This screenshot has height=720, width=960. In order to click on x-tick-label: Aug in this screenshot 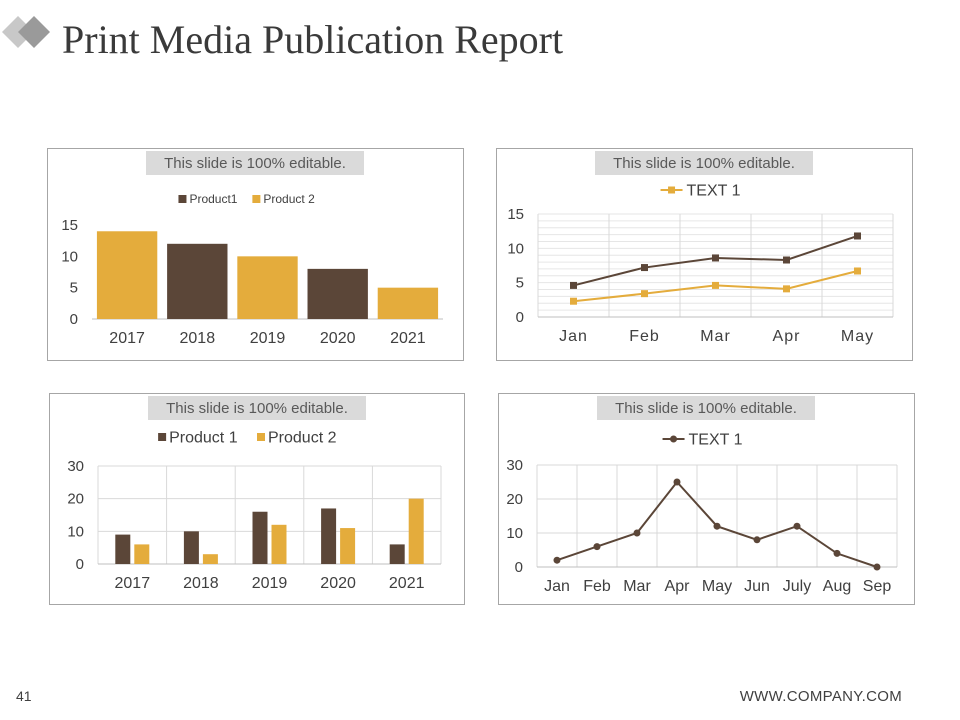, I will do `click(837, 586)`.